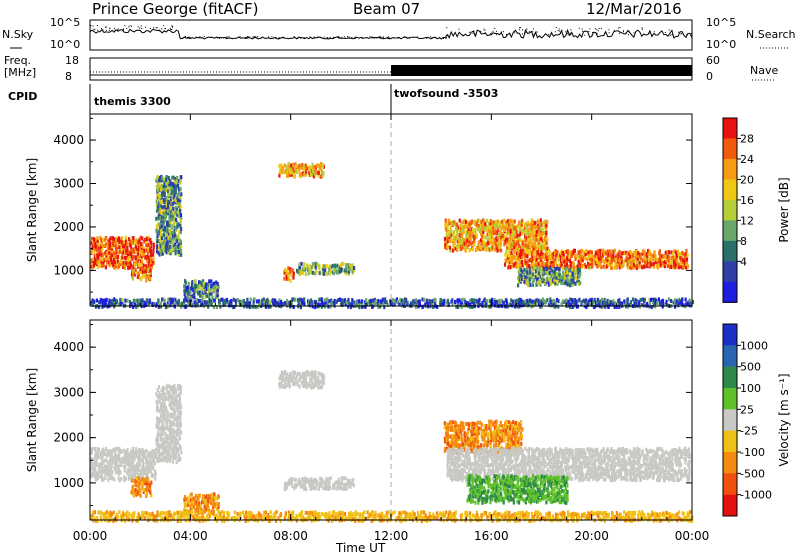 Image resolution: width=800 pixels, height=554 pixels. Describe the element at coordinates (747, 200) in the screenshot. I see `colorbar-tick-label: 16` at that location.